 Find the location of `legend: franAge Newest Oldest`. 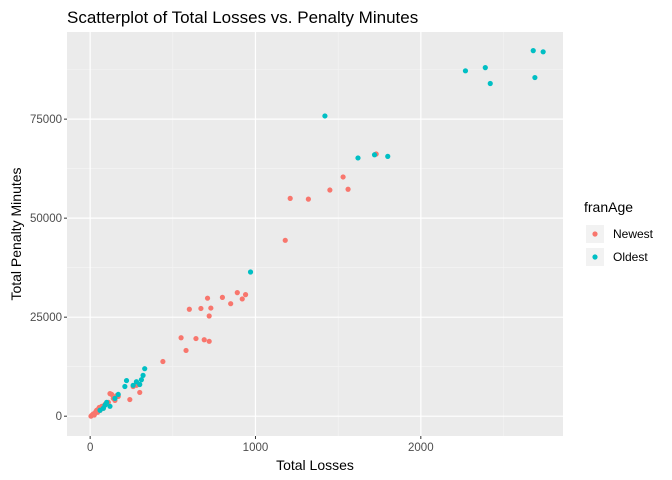

legend: franAge Newest Oldest is located at coordinates (619, 232).